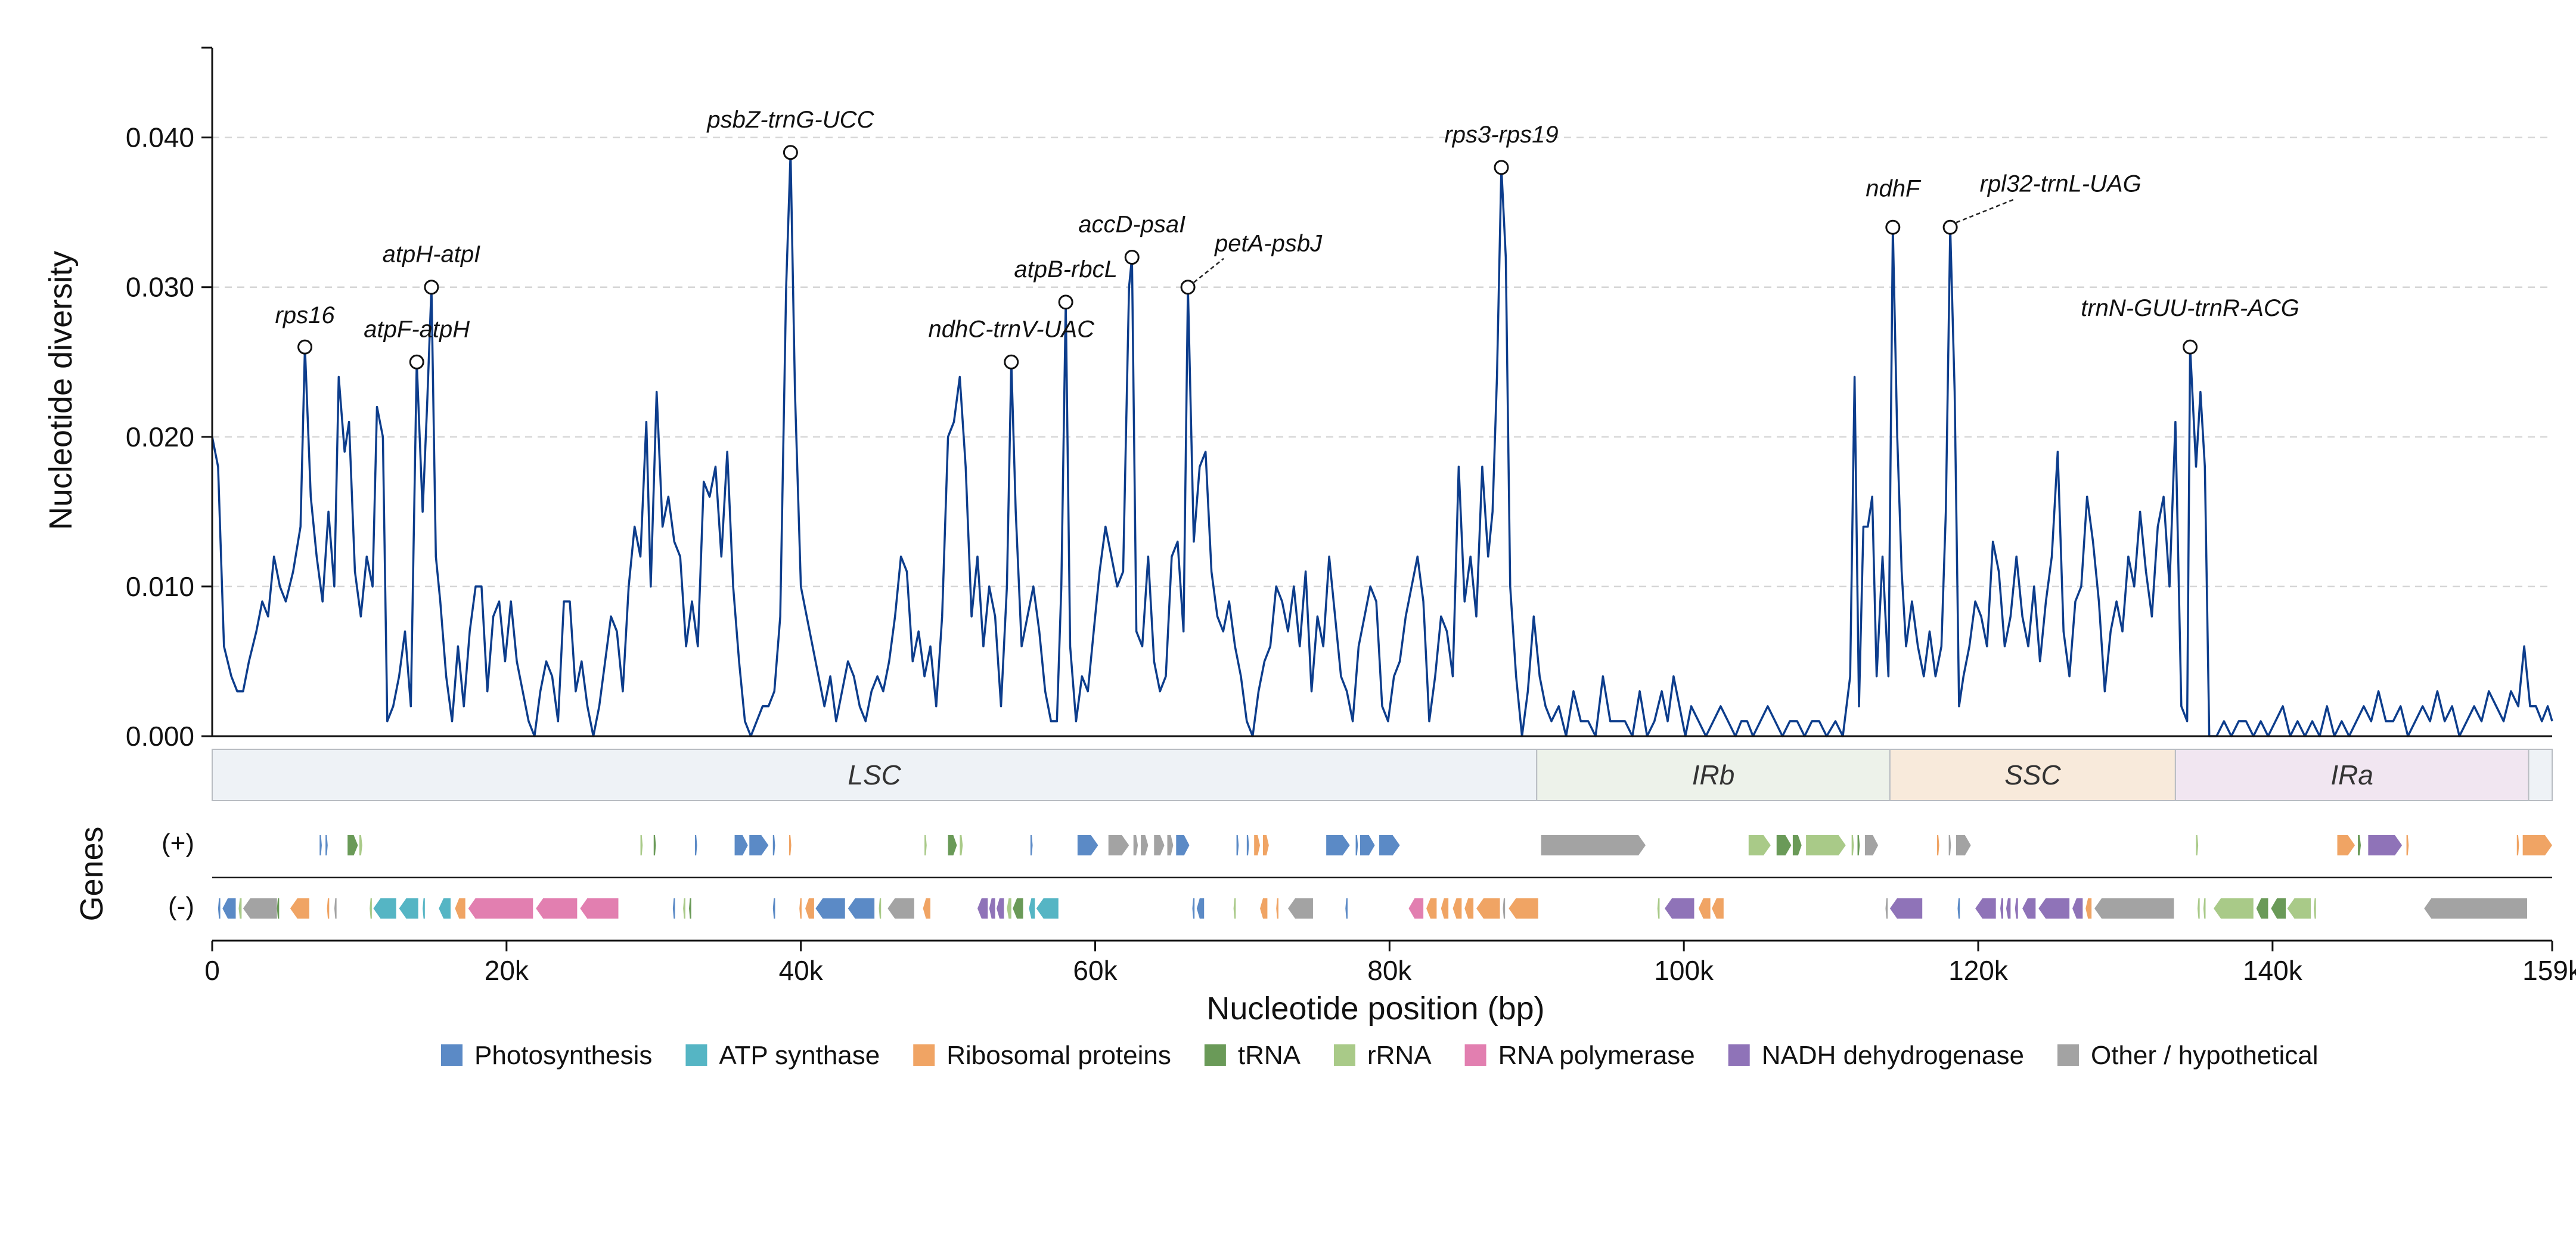  I want to click on minus-strand-label: (-), so click(181, 906).